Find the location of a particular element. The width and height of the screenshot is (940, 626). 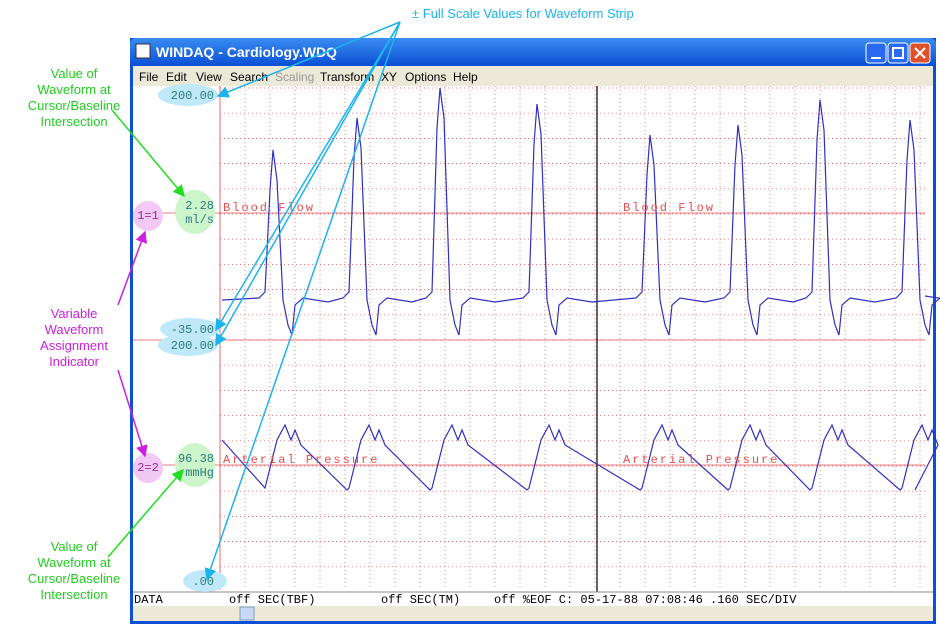

maximize-button is located at coordinates (898, 53).